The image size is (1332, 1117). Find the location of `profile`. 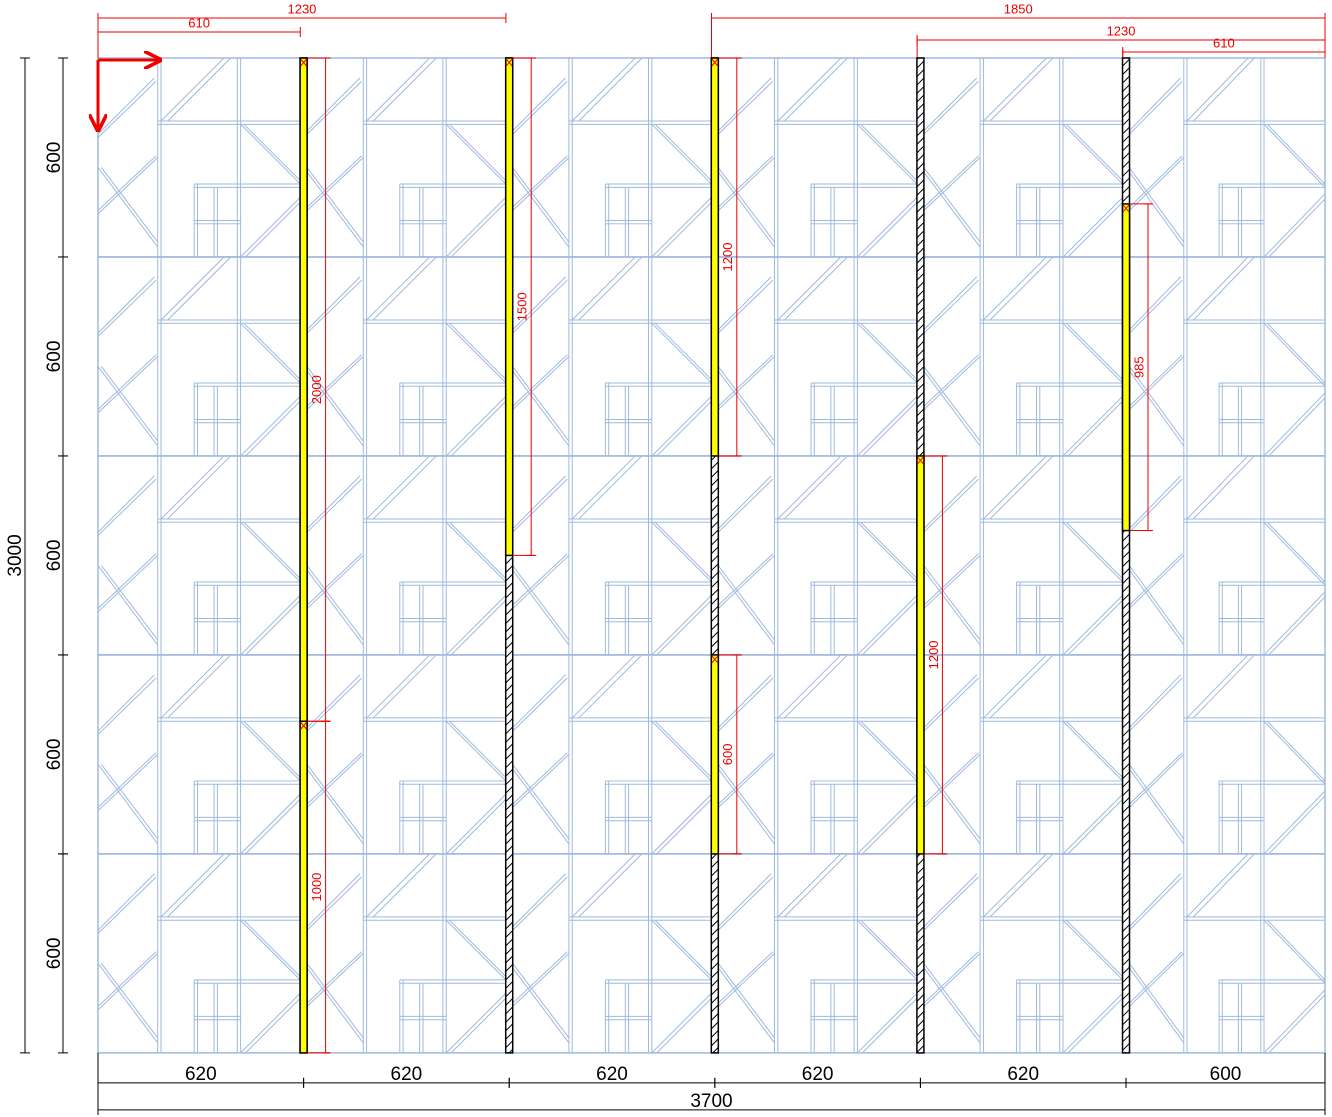

profile is located at coordinates (1126, 555).